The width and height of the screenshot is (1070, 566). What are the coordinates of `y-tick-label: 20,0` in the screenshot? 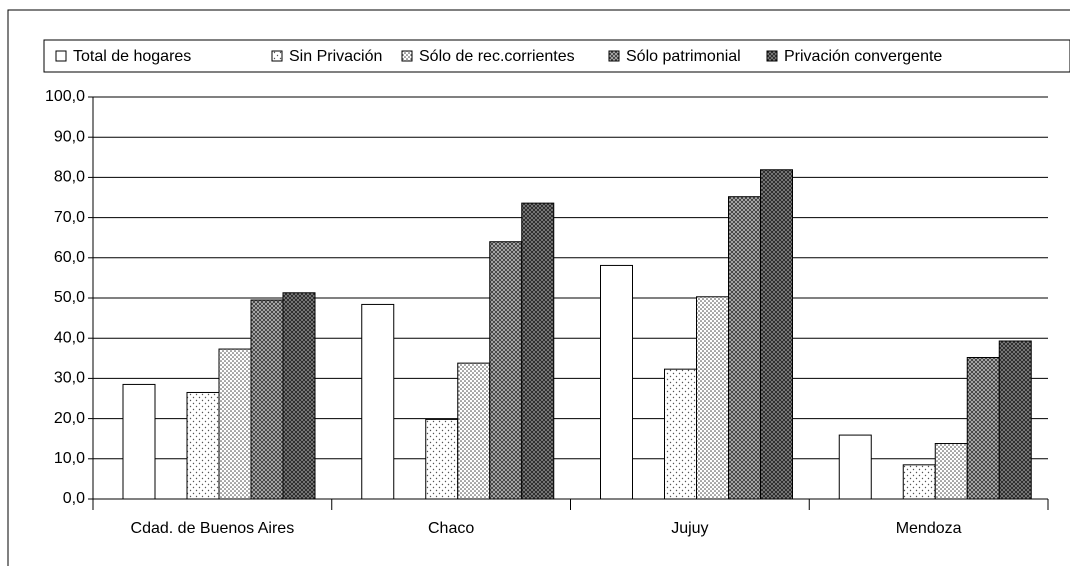 It's located at (69, 418).